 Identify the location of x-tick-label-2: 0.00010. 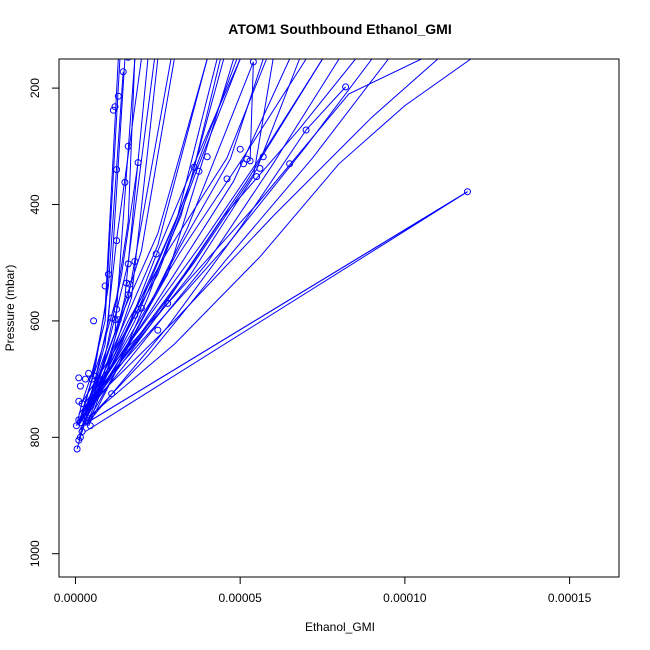
(405, 598).